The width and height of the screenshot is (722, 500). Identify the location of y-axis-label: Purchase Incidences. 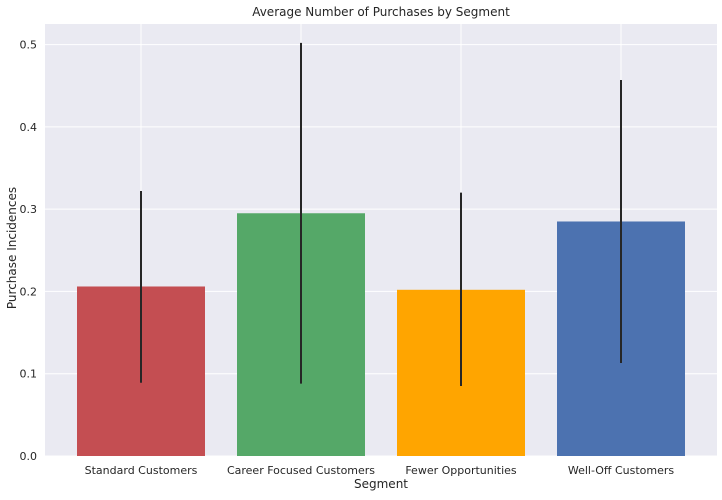
(12, 248).